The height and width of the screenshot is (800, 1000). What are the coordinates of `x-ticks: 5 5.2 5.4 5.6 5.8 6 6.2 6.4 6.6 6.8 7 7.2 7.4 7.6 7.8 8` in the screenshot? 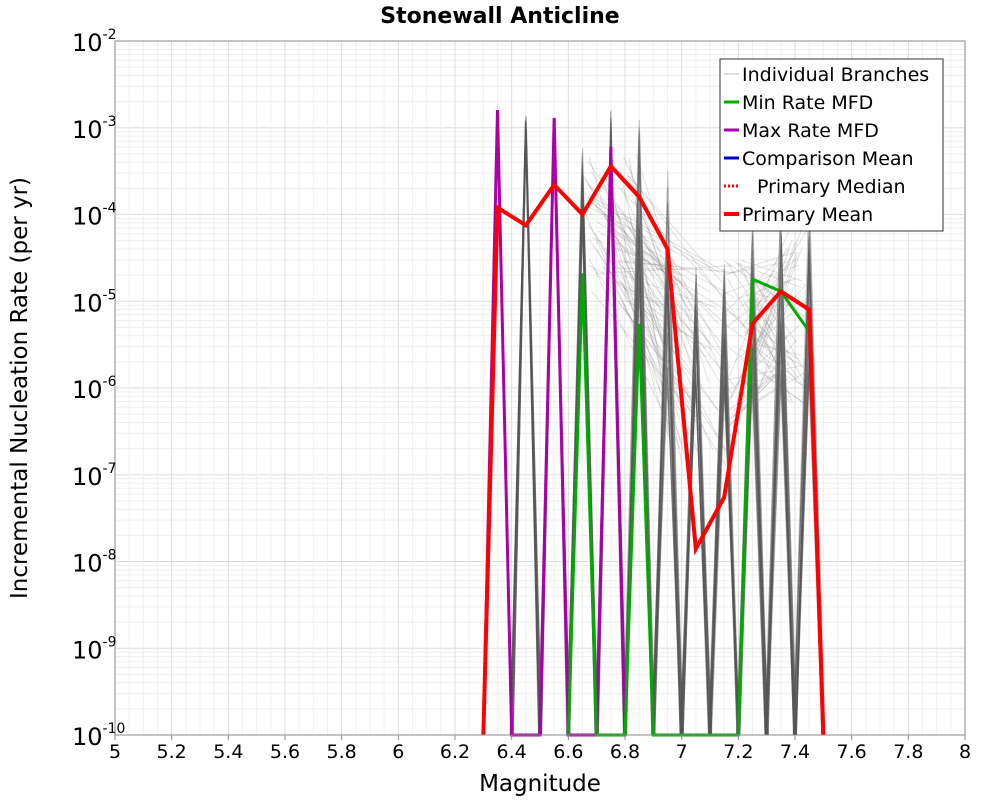 It's located at (540, 749).